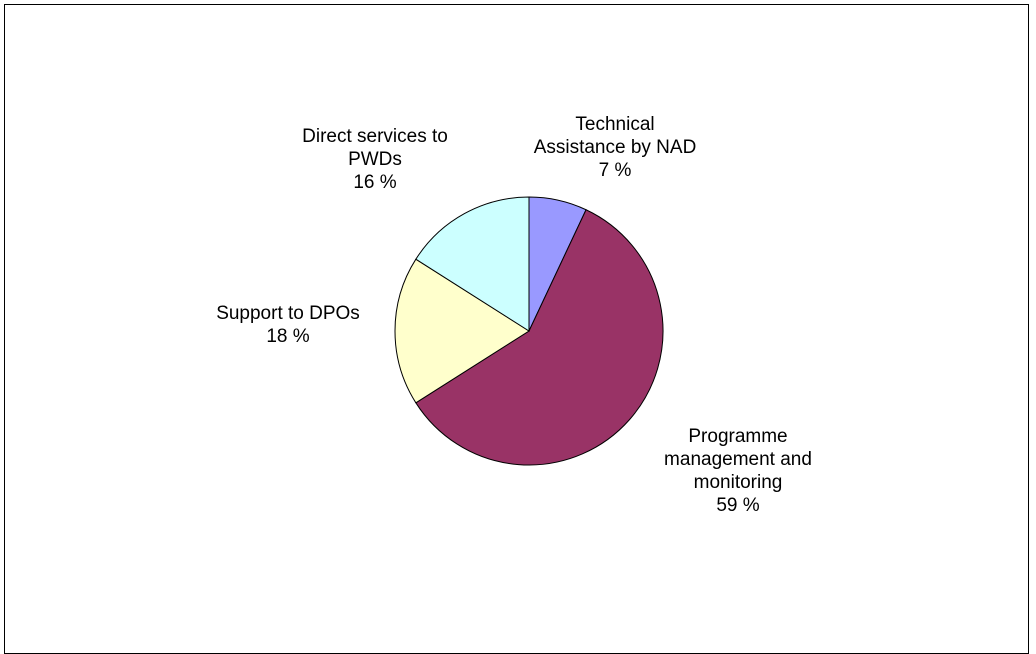  What do you see at coordinates (738, 482) in the screenshot?
I see `label-line: monitoring` at bounding box center [738, 482].